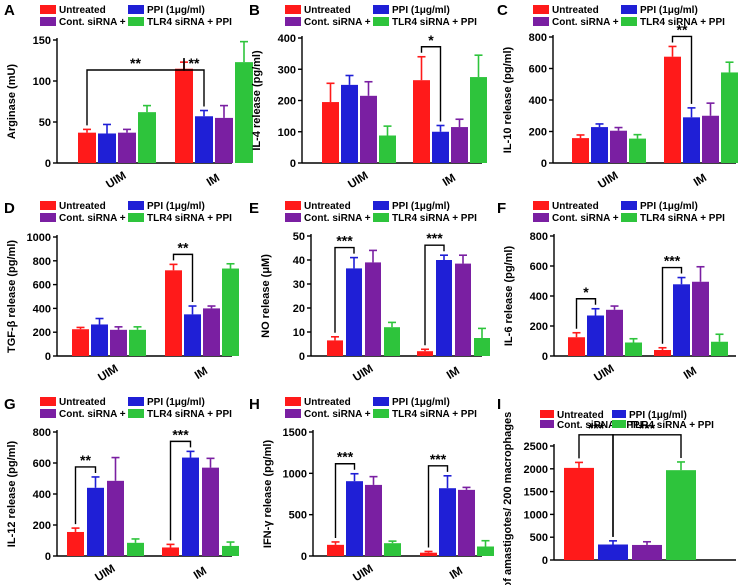  I want to click on y-axis-label: TGF-β release (pg/ml), so click(12, 296).